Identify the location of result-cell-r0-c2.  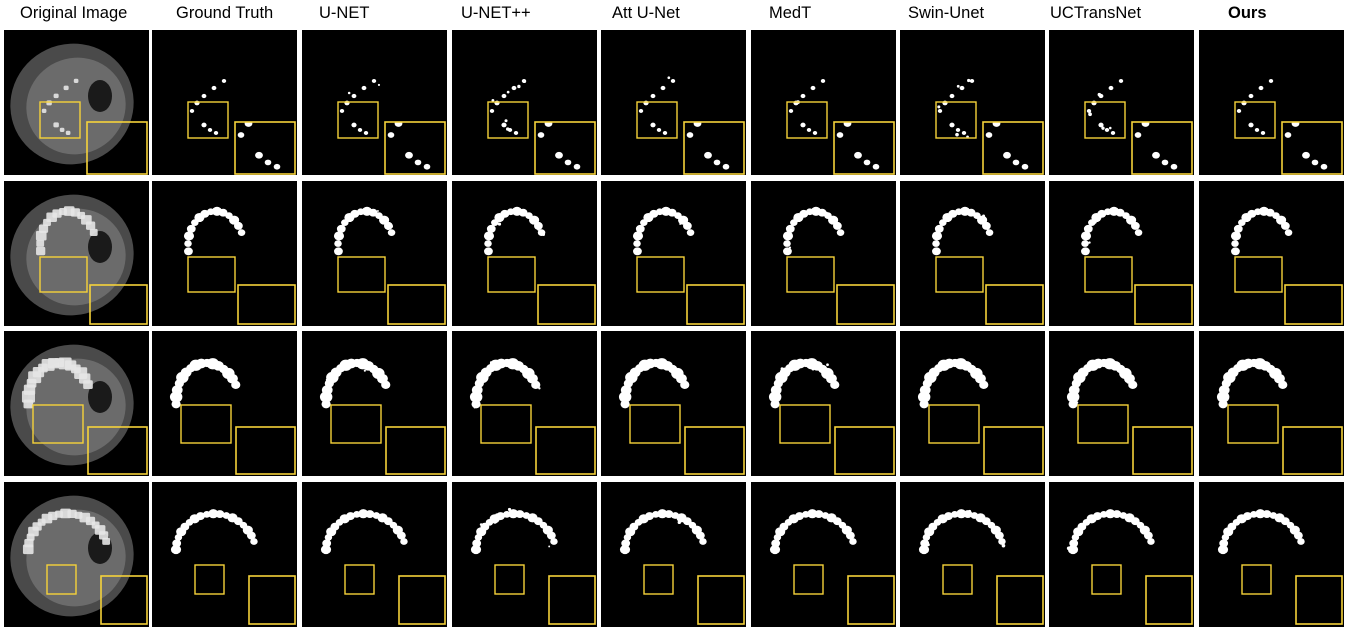
(374, 102).